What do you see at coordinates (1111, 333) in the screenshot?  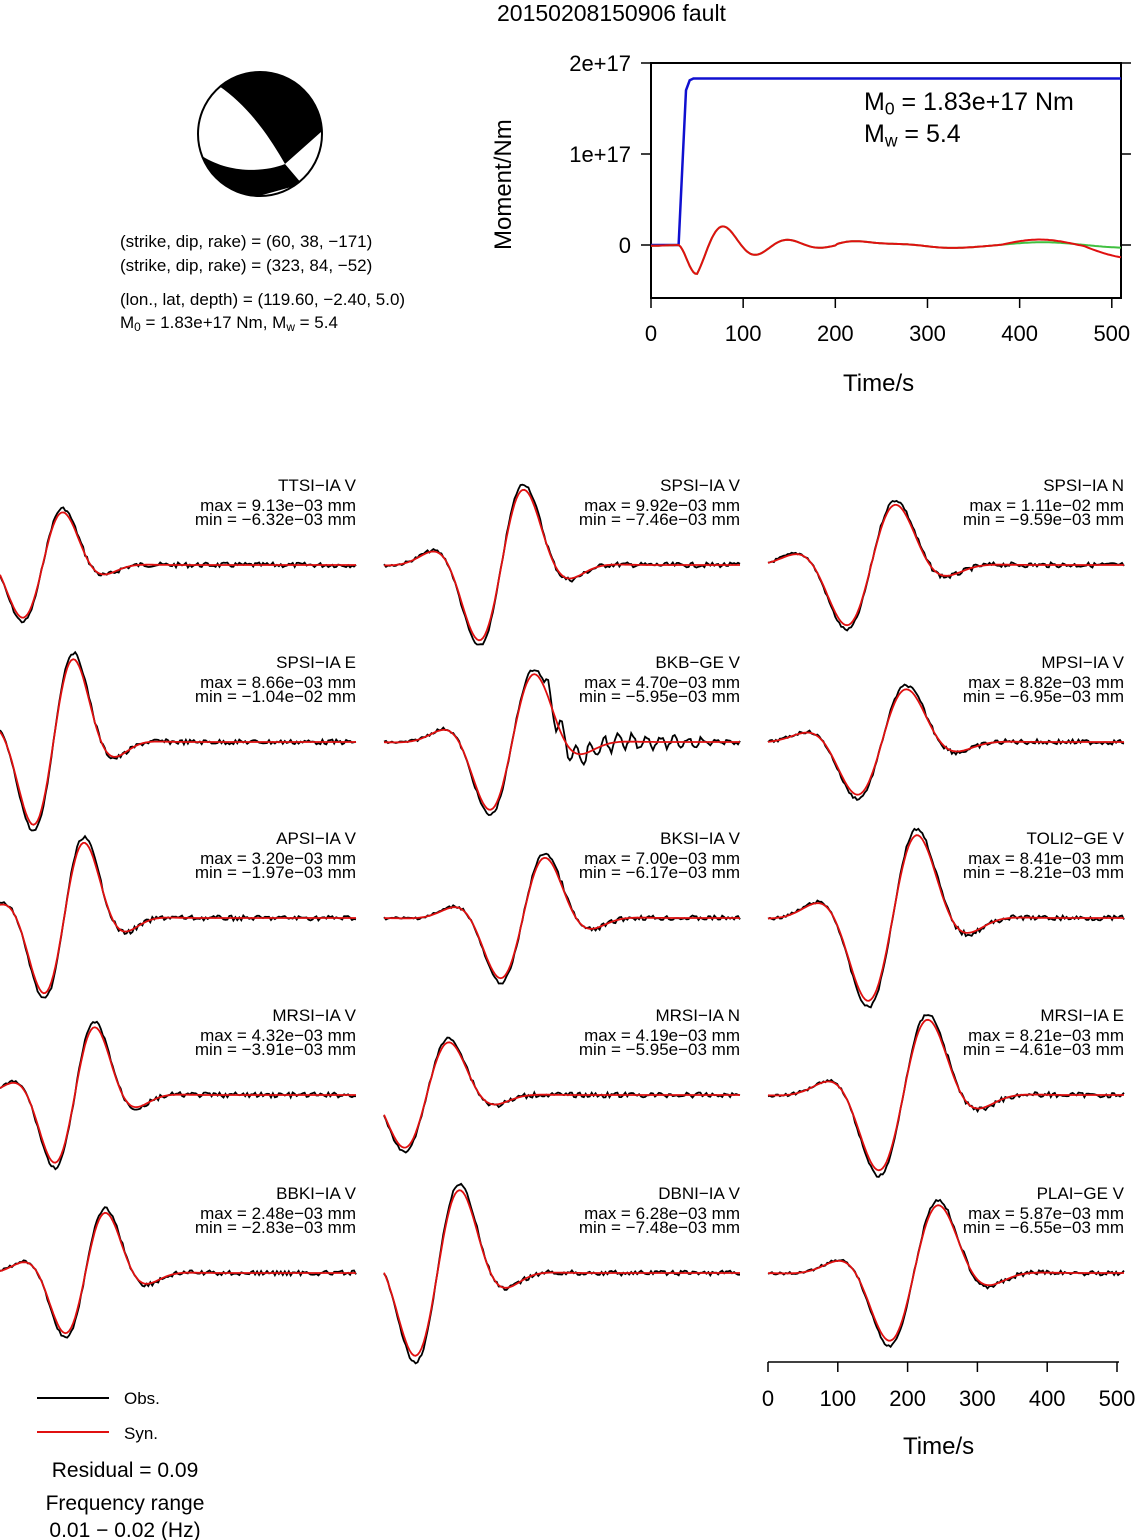 I see `stf-xtick-label: 500` at bounding box center [1111, 333].